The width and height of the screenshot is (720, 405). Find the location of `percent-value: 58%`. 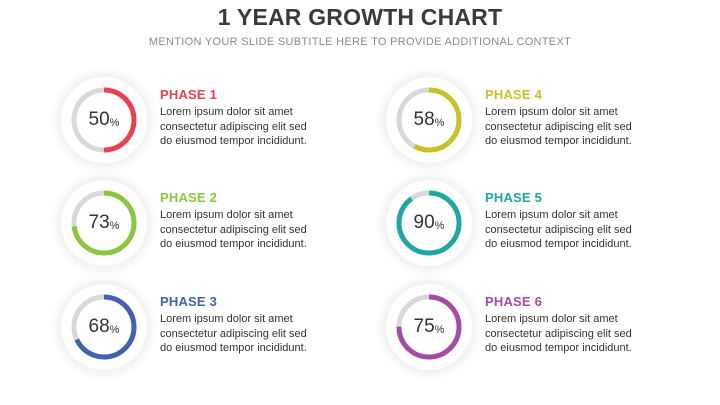

percent-value: 58% is located at coordinates (429, 119).